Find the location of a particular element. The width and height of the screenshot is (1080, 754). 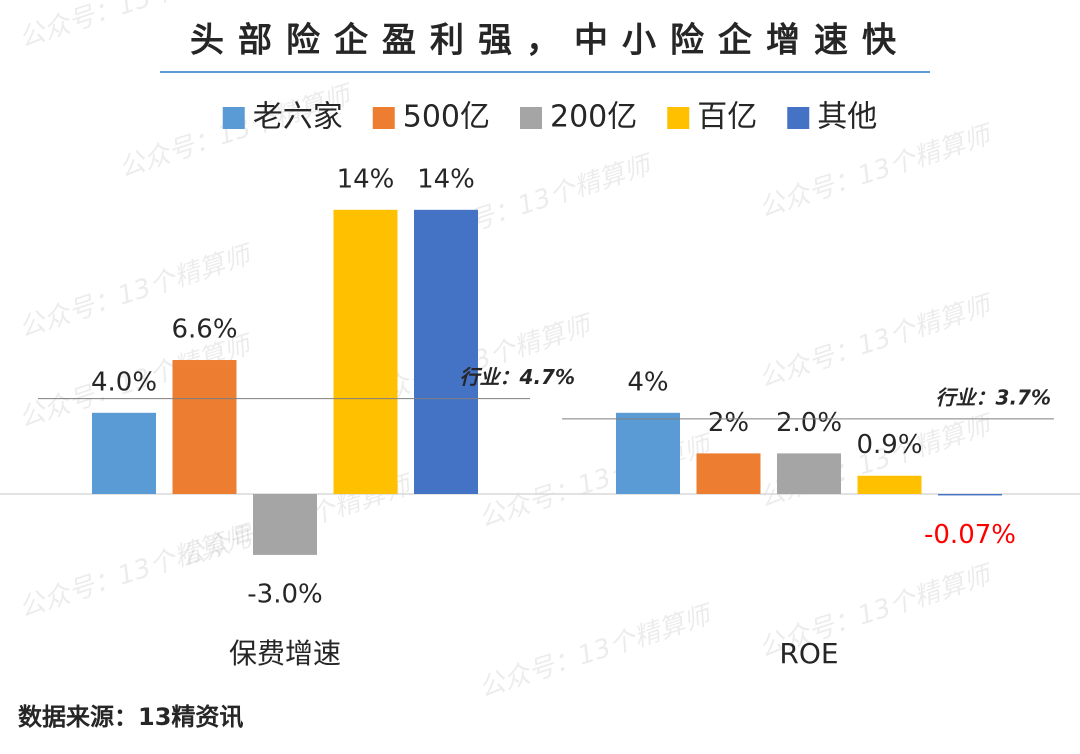

legend-label: 老六家 is located at coordinates (298, 117).